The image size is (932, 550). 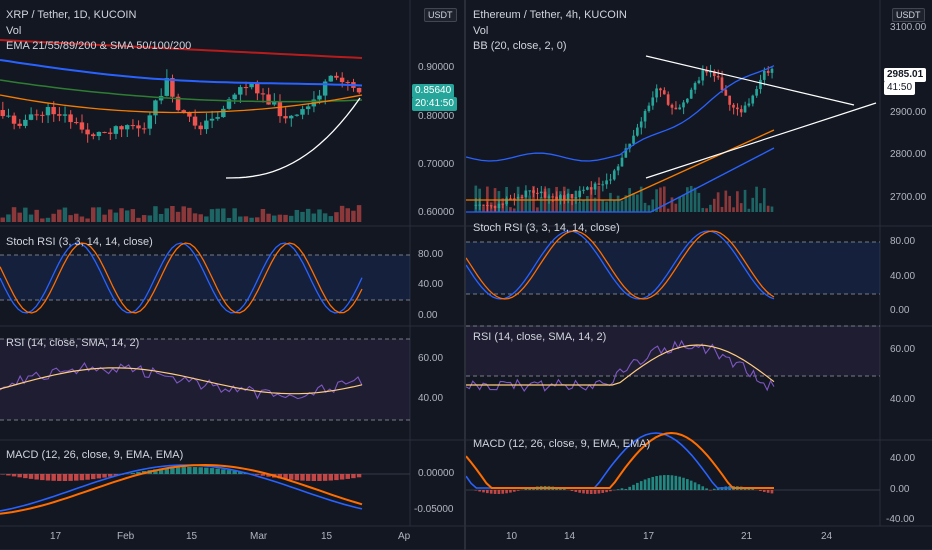 What do you see at coordinates (192, 536) in the screenshot?
I see `xrp-date-tick: 15` at bounding box center [192, 536].